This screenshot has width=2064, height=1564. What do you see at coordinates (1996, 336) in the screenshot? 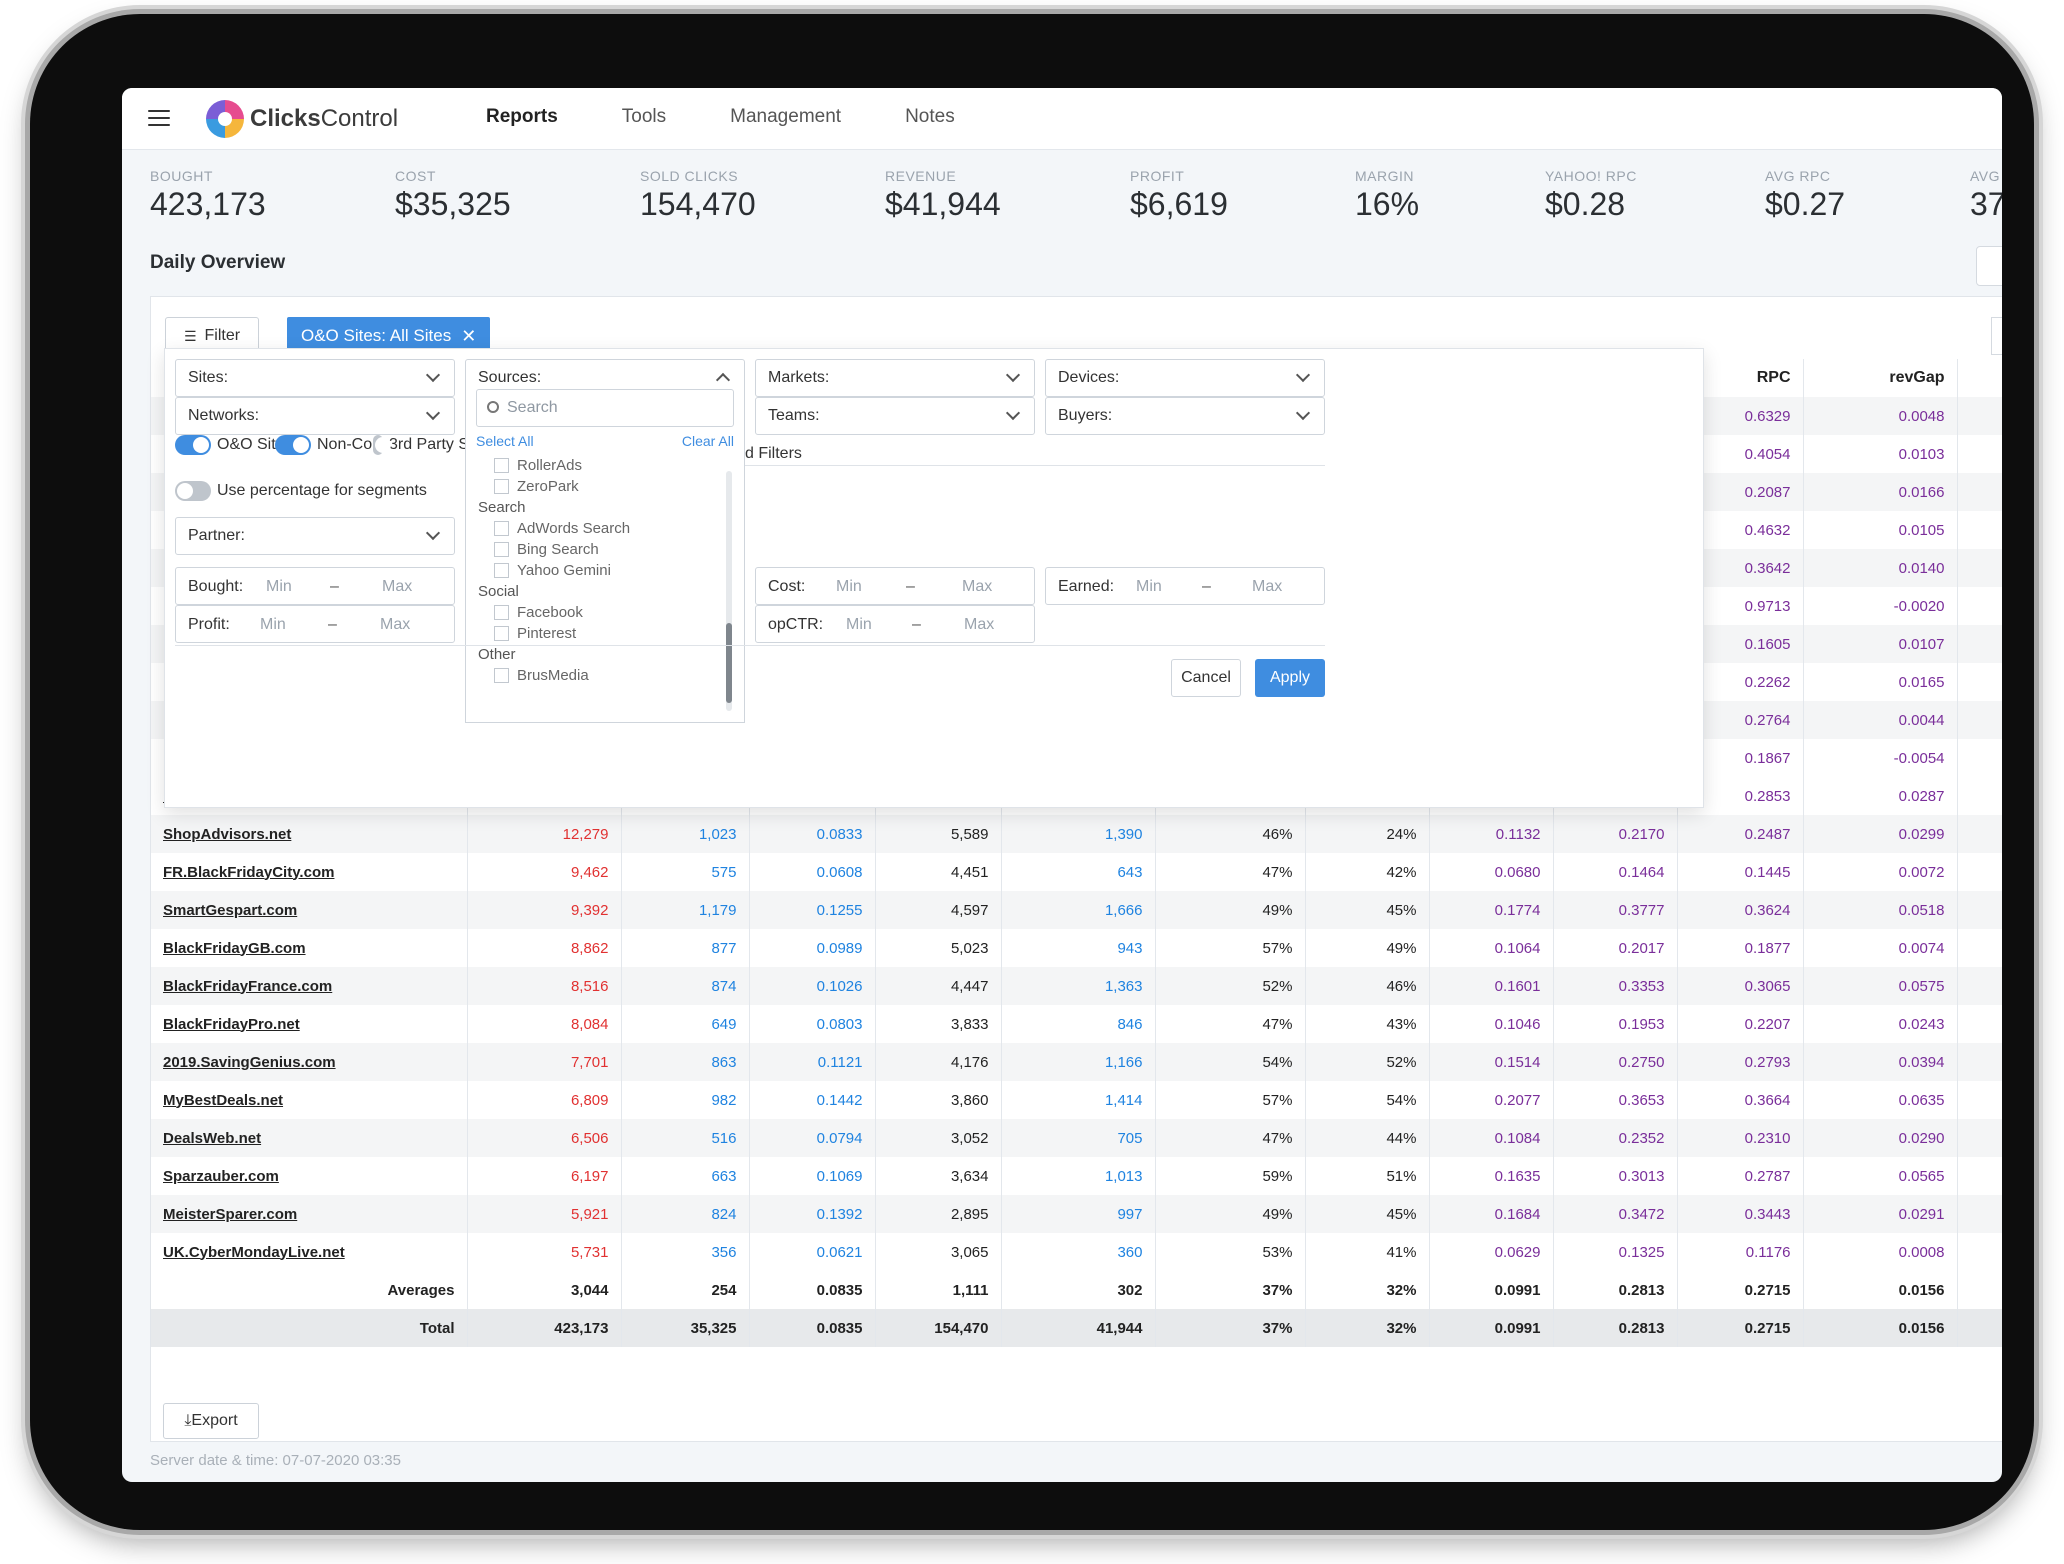
I see `columns-button` at bounding box center [1996, 336].